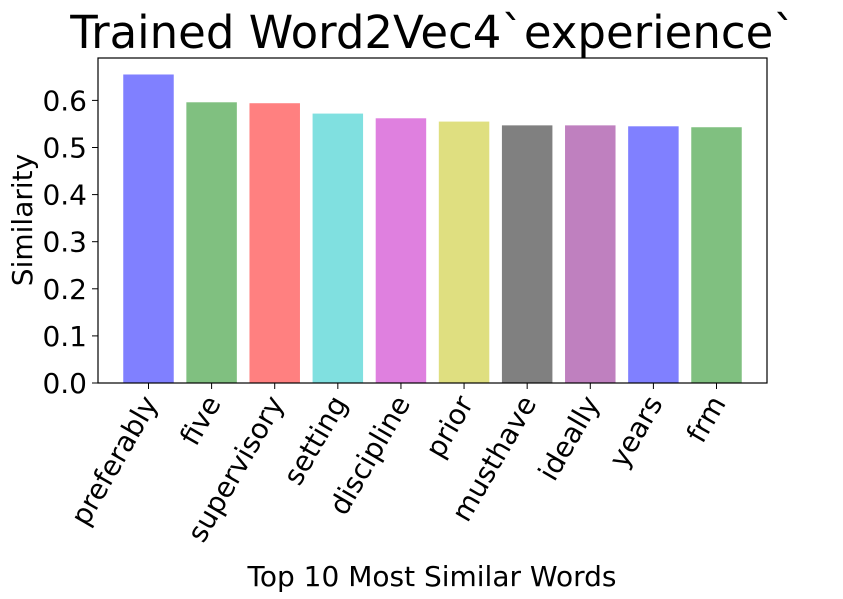 This screenshot has width=843, height=599. What do you see at coordinates (450, 427) in the screenshot?
I see `x-tick-label: prior` at bounding box center [450, 427].